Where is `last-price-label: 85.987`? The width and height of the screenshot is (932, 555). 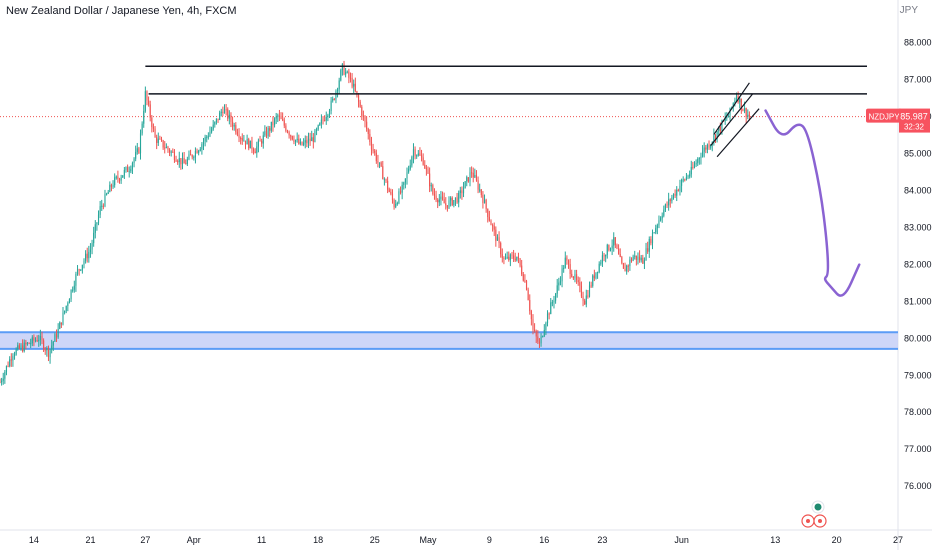
last-price-label: 85.987 is located at coordinates (914, 117).